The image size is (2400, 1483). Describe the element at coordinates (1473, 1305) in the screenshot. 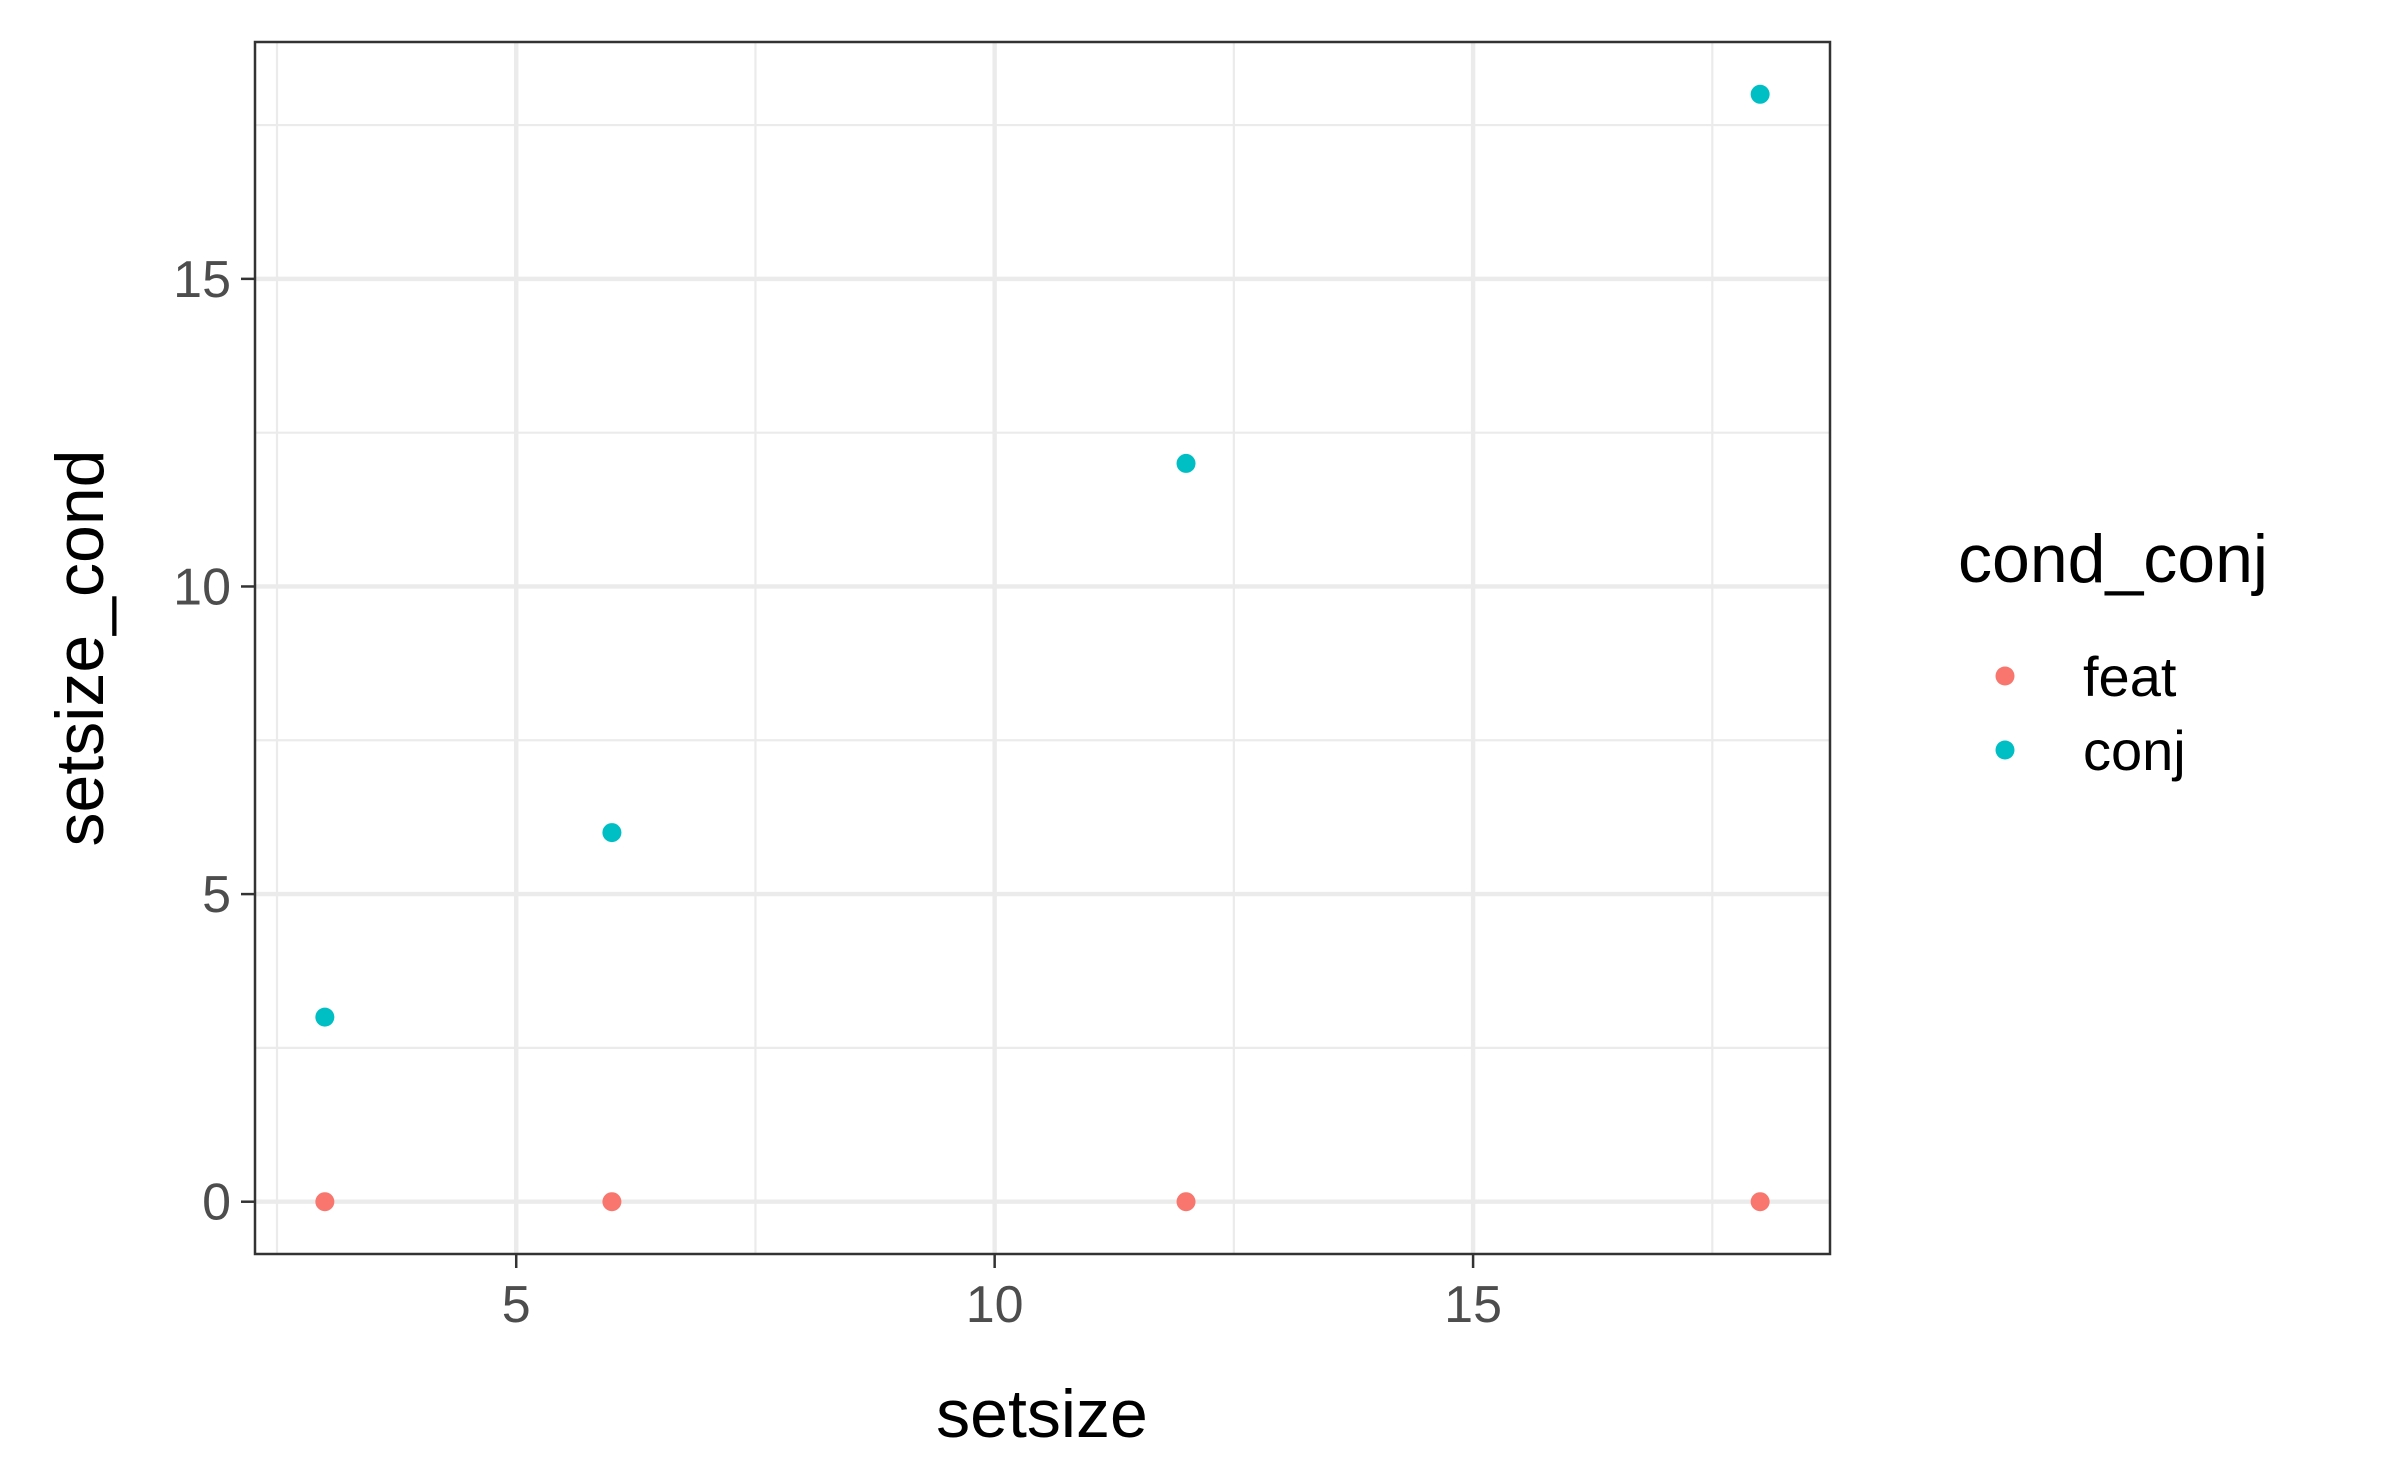

I see `x-tick-label: 15` at that location.